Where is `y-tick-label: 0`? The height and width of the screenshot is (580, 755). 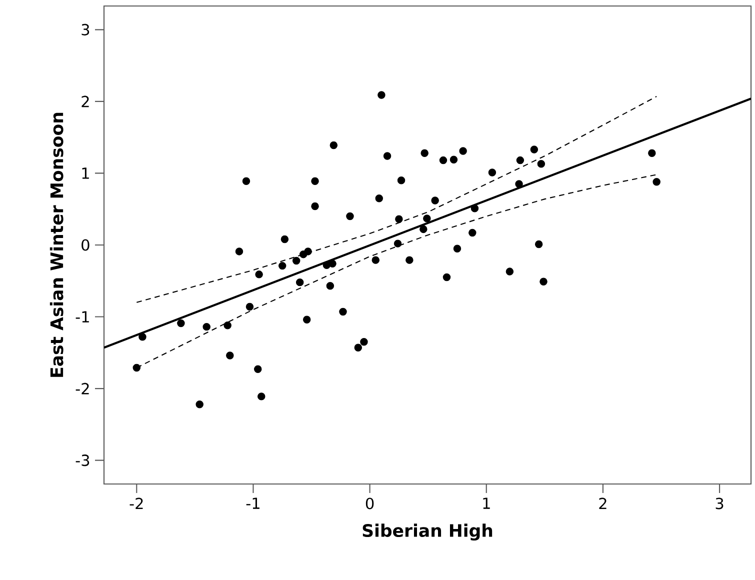 y-tick-label: 0 is located at coordinates (86, 245).